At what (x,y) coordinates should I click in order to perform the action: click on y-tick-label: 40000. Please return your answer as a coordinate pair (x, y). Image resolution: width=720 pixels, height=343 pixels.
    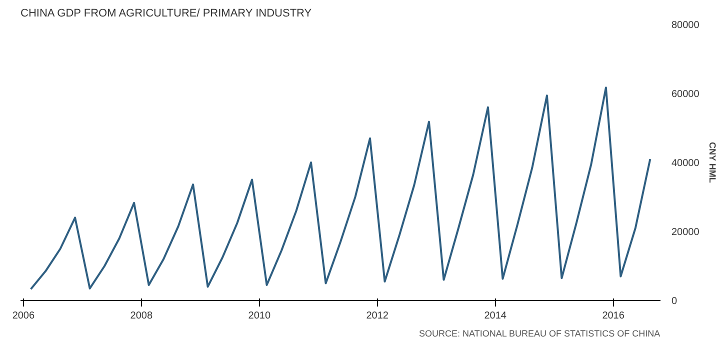
    Looking at the image, I should click on (686, 163).